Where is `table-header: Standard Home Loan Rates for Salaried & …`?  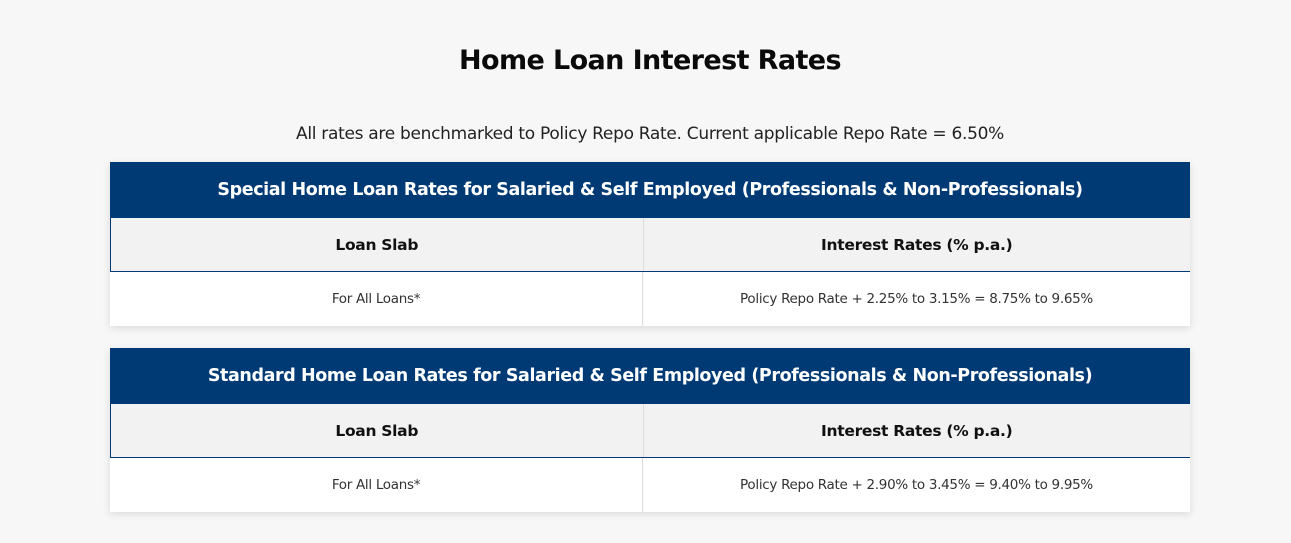 table-header: Standard Home Loan Rates for Salaried & … is located at coordinates (650, 376).